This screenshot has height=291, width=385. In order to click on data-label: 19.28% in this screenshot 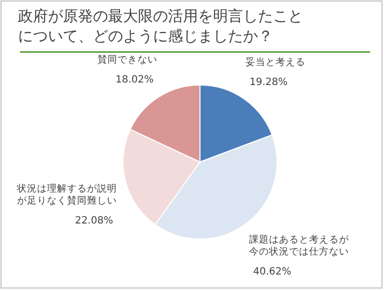, I will do `click(268, 82)`.